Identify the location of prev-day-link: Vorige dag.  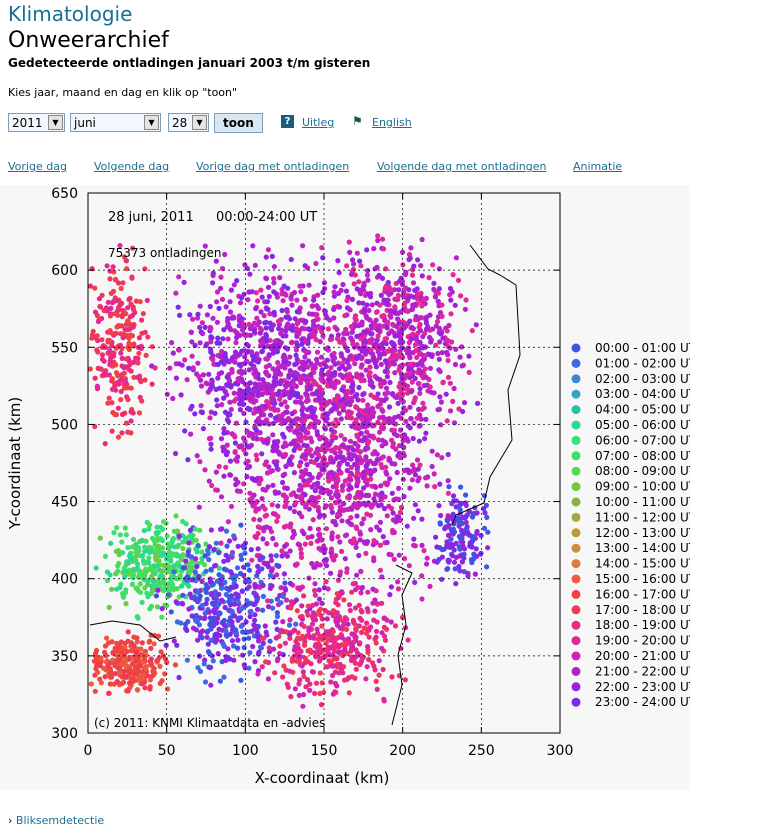
(37, 166).